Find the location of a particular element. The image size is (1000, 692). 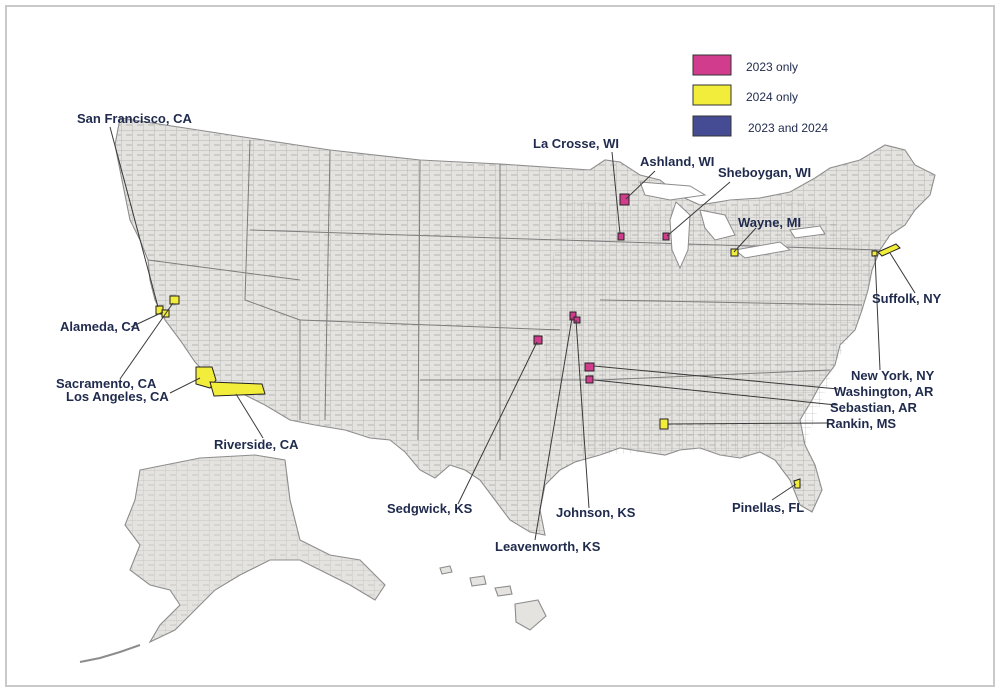

label-sedgwick: Sedgwick, KS is located at coordinates (430, 508).